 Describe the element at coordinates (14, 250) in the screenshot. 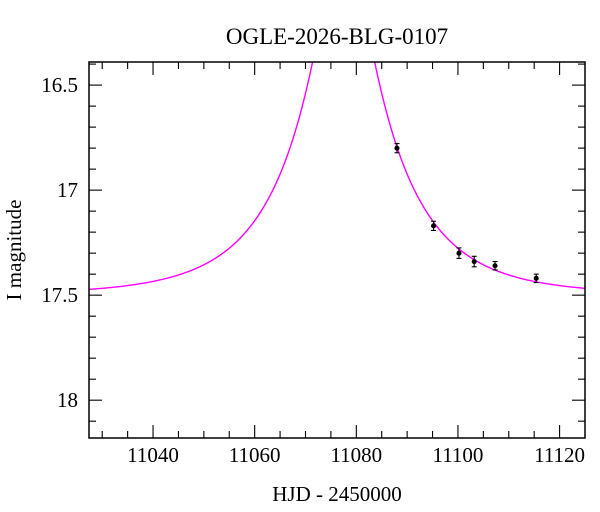

I see `y-axis-label: I magnitude` at that location.